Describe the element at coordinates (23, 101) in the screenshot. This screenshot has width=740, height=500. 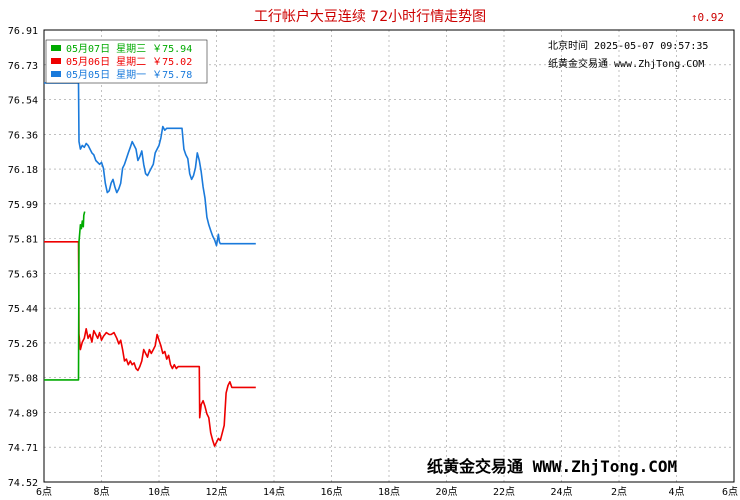
I see `y-tick-label: 76.54` at that location.